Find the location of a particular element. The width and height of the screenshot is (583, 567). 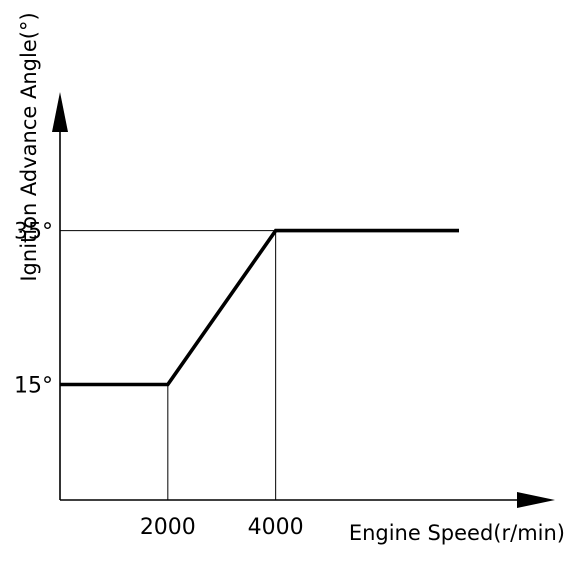

x-axis-arrowhead is located at coordinates (536, 500).